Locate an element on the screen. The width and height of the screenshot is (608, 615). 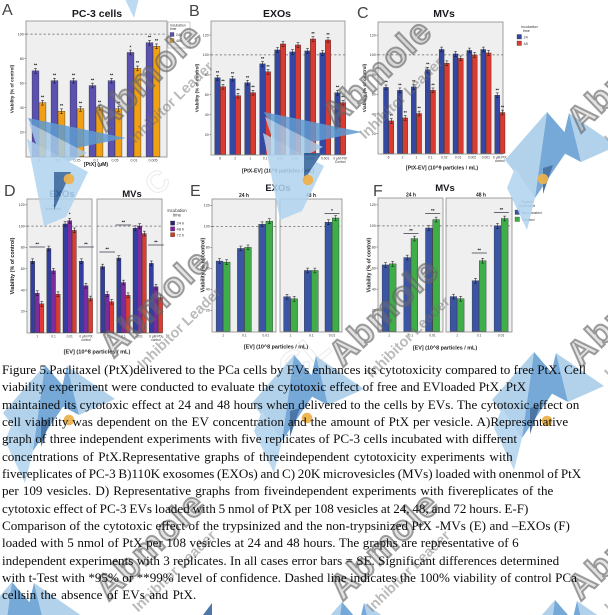
svg-text: 24 is located at coordinates (526, 38).